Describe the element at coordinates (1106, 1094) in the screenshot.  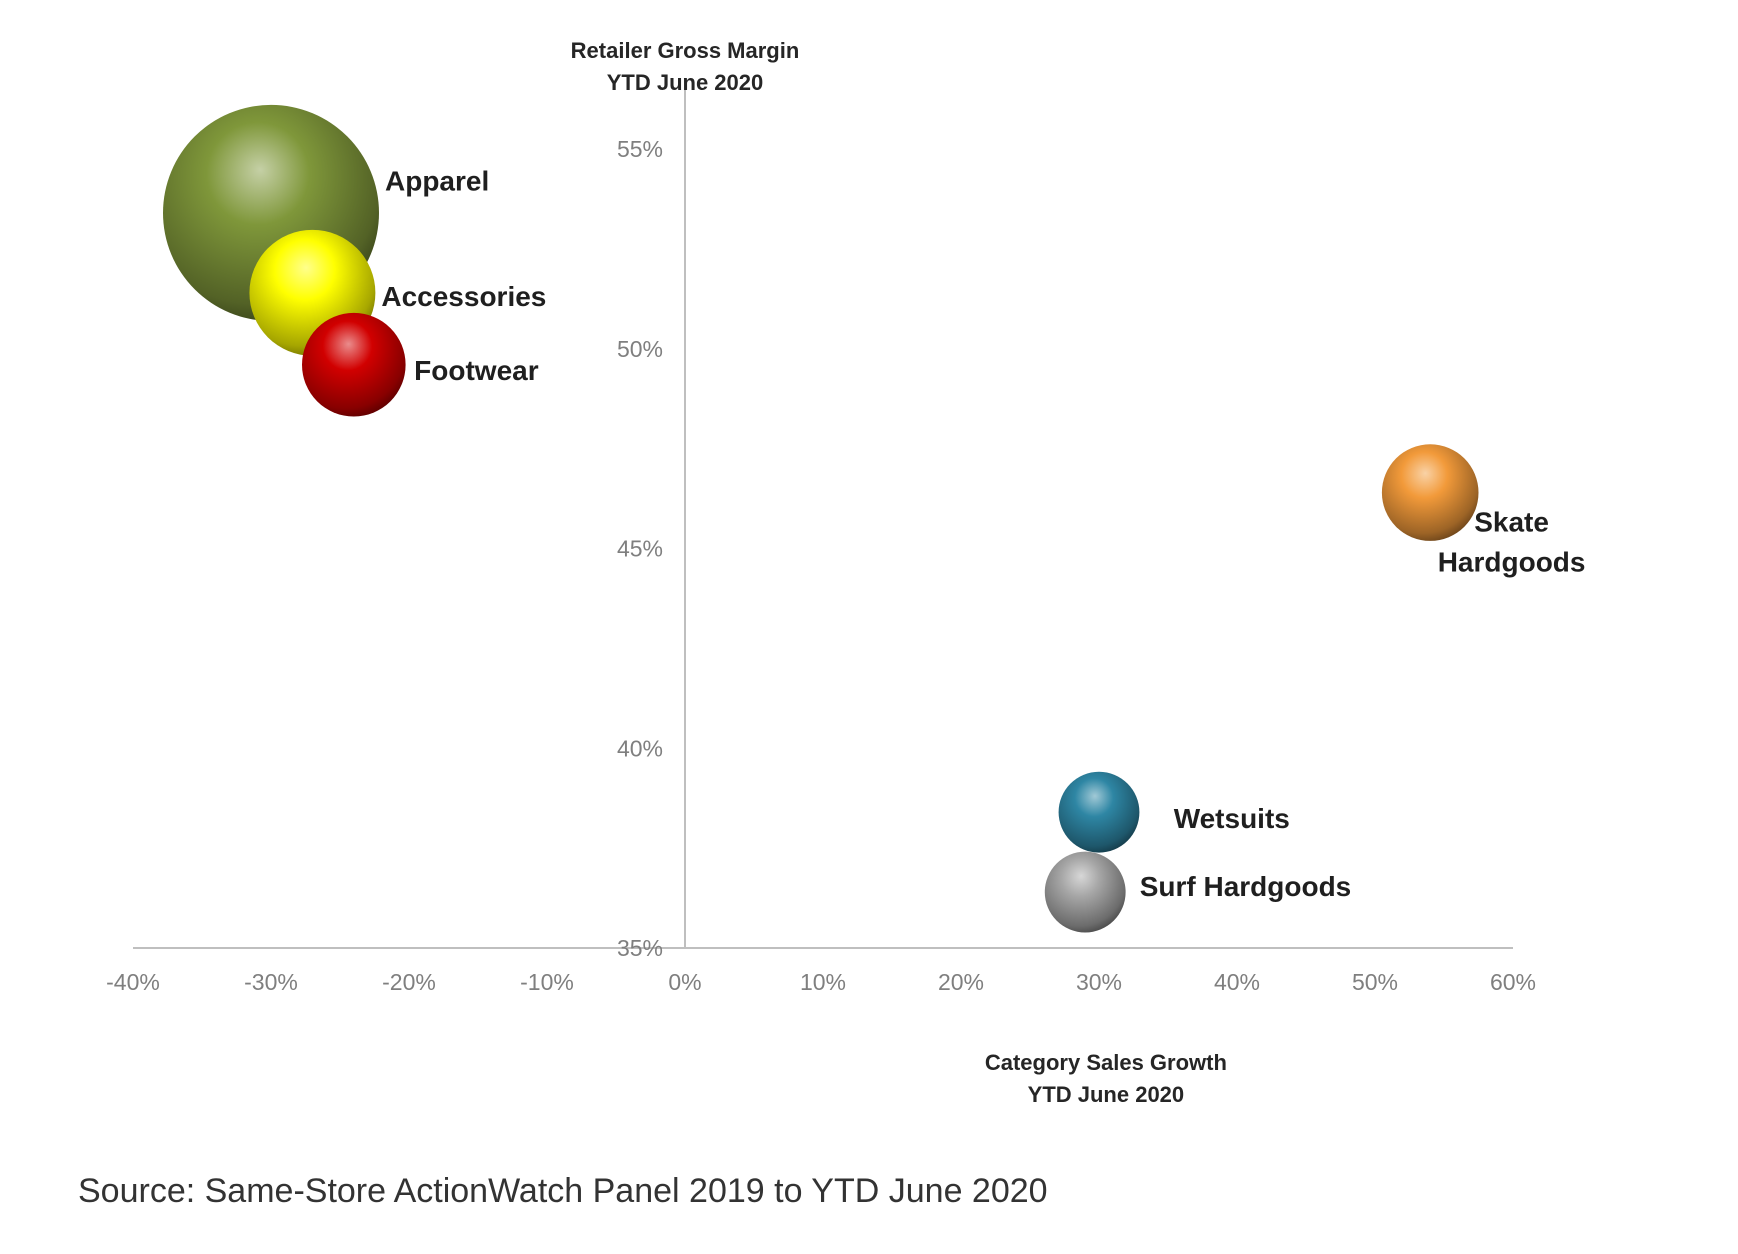
I see `x-axis-title: YTD June 2020` at that location.